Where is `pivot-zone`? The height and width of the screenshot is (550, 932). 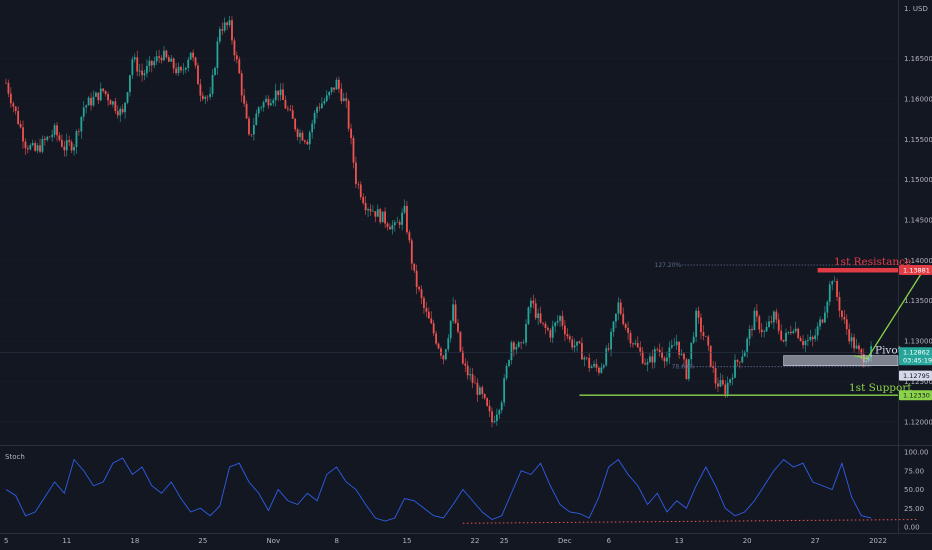
pivot-zone is located at coordinates (841, 360).